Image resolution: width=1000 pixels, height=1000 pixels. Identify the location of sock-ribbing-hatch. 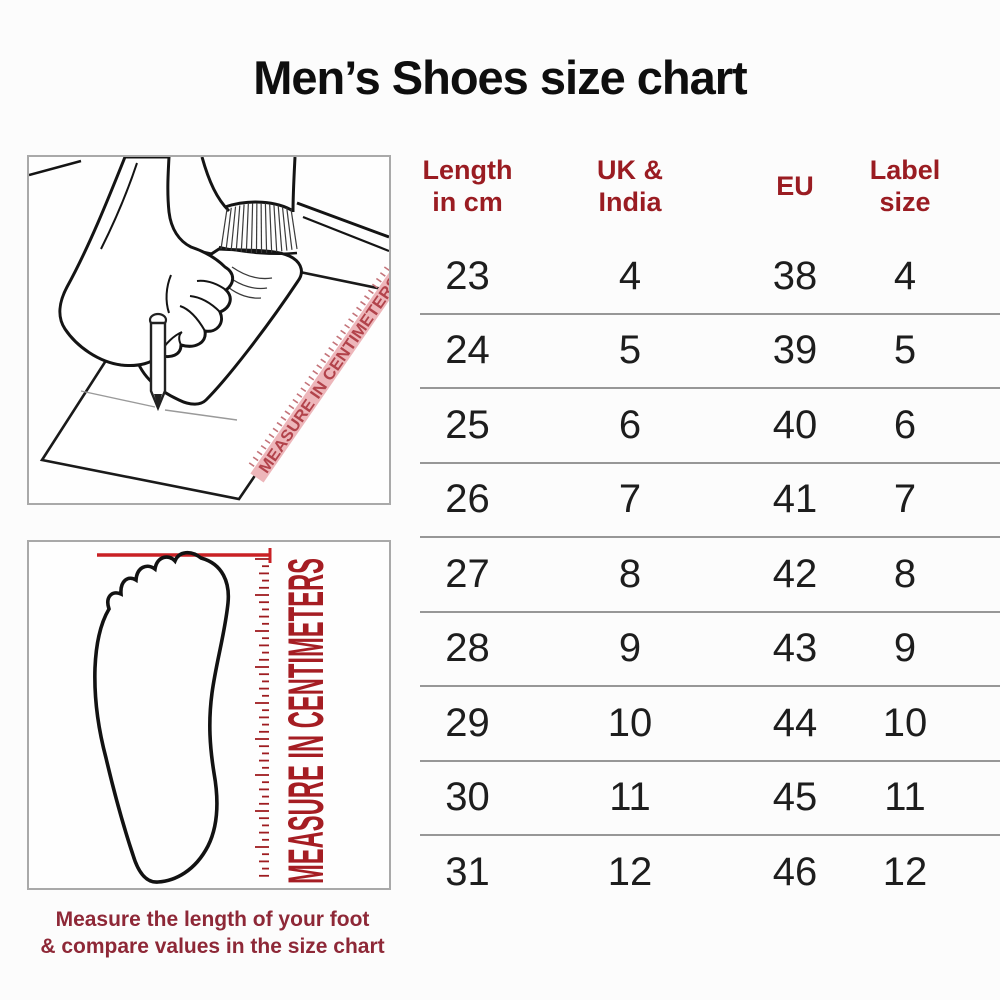
(259, 228).